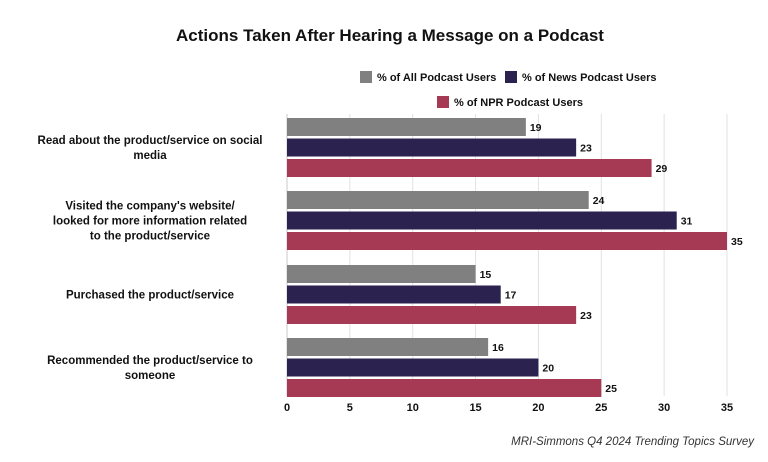 This screenshot has height=462, width=768. I want to click on data-label: 16, so click(498, 348).